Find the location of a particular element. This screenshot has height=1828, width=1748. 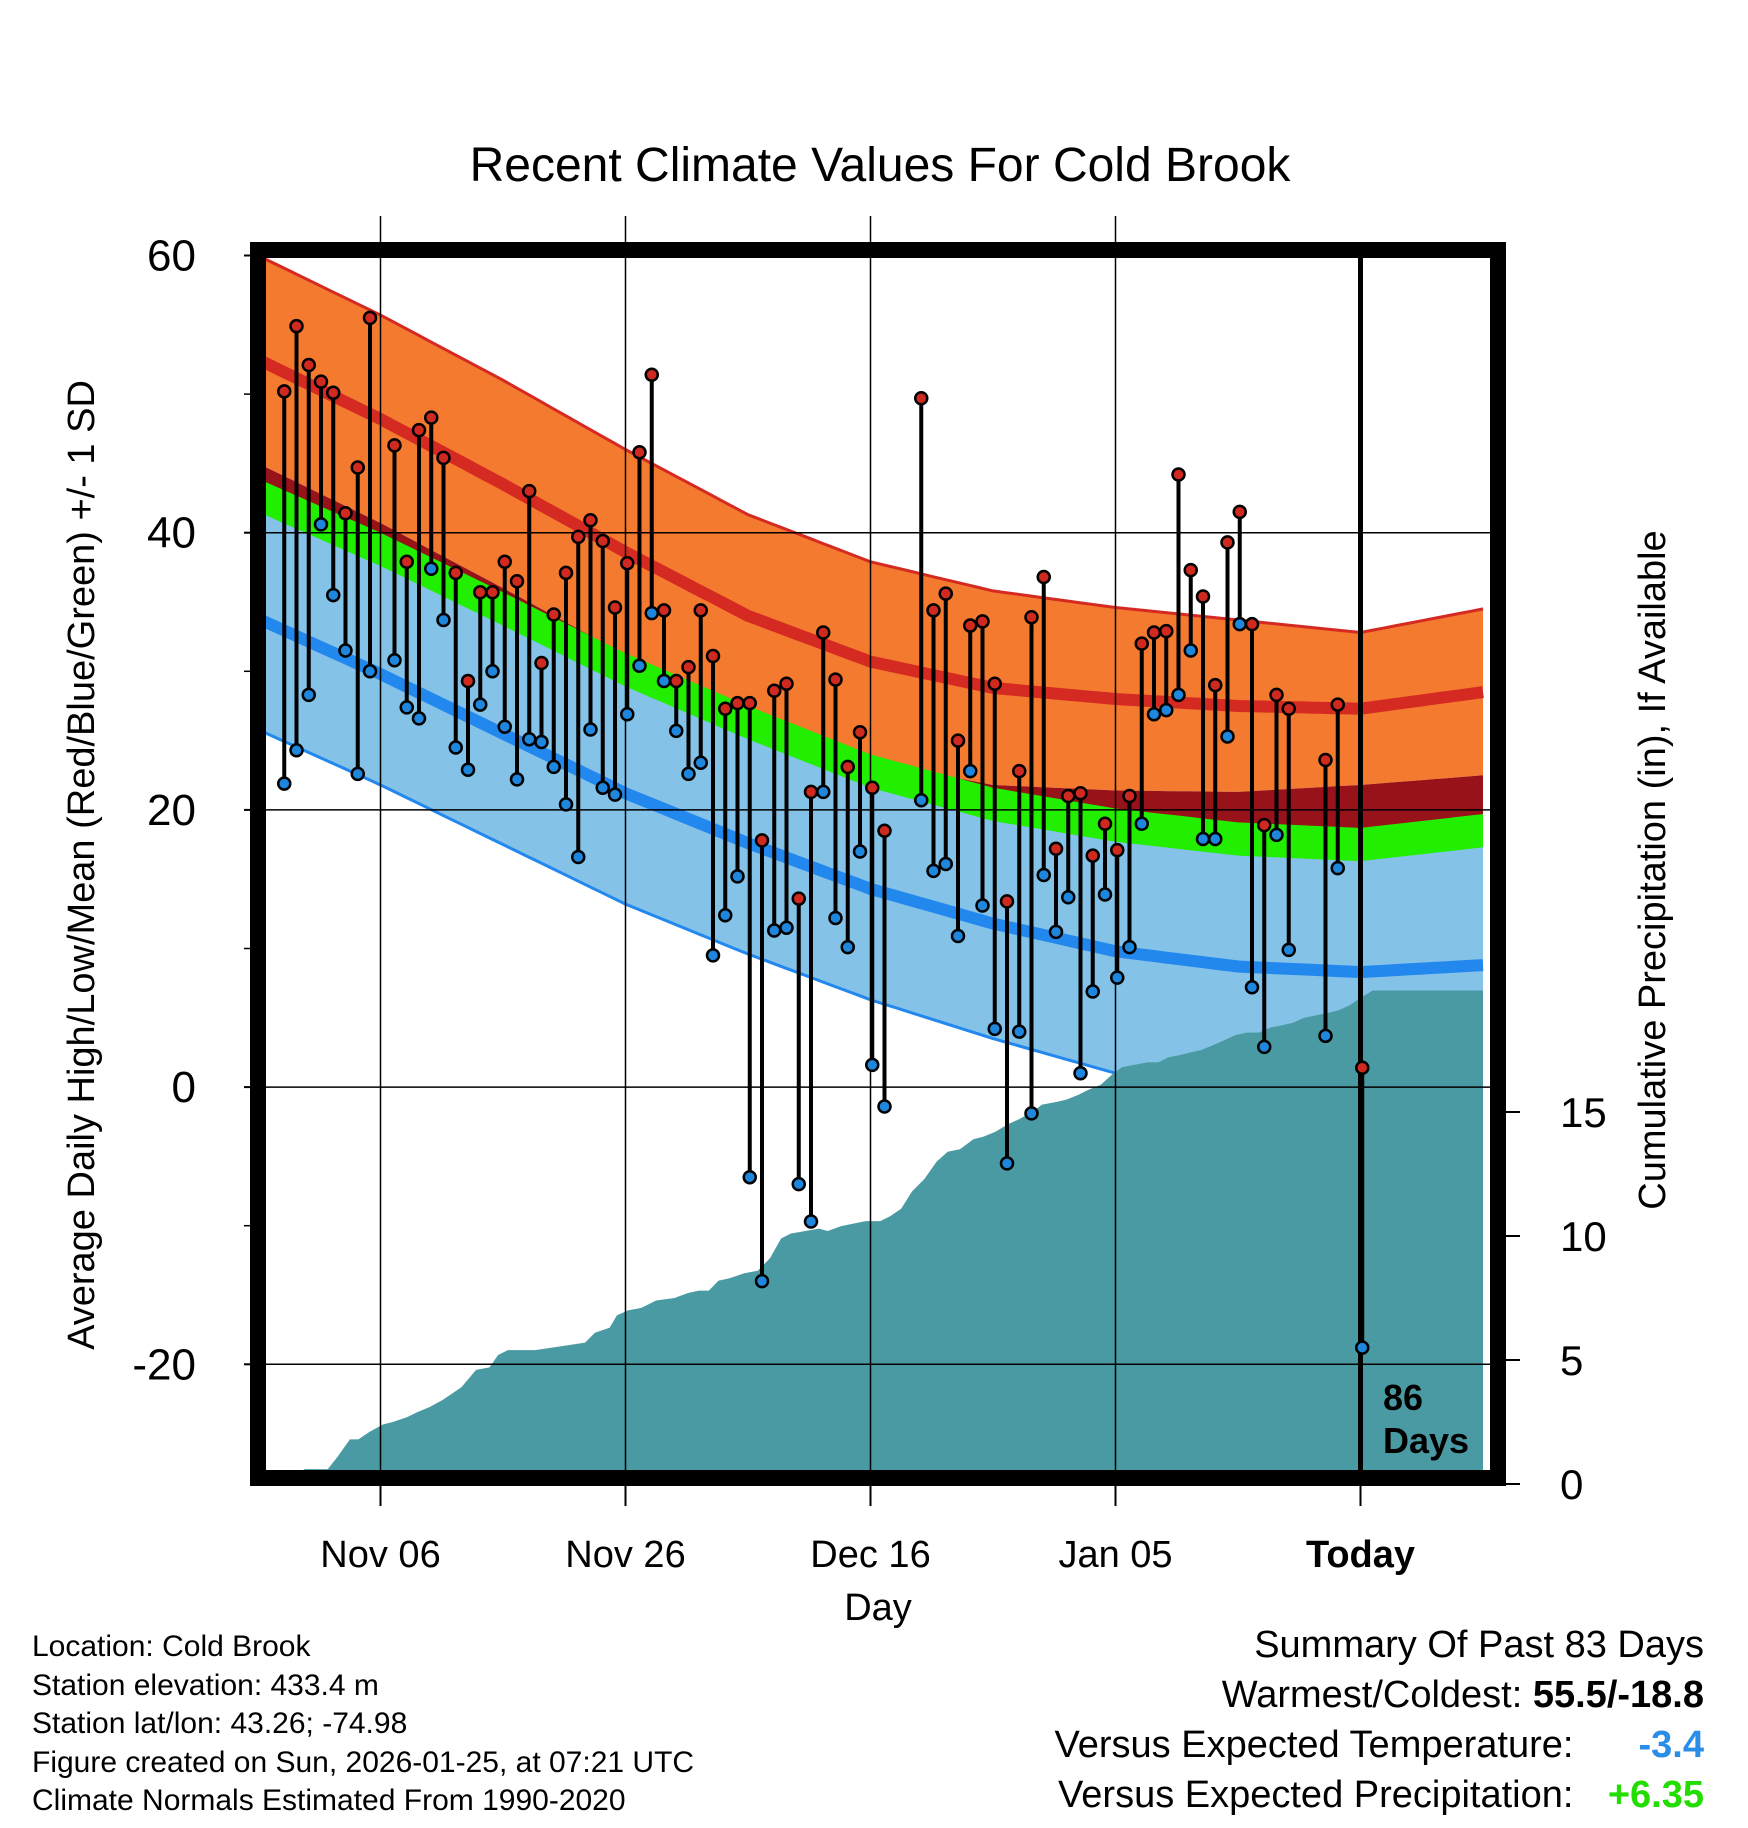

warmest-coldest-label: Warmest/Coldest: is located at coordinates (1372, 1695).